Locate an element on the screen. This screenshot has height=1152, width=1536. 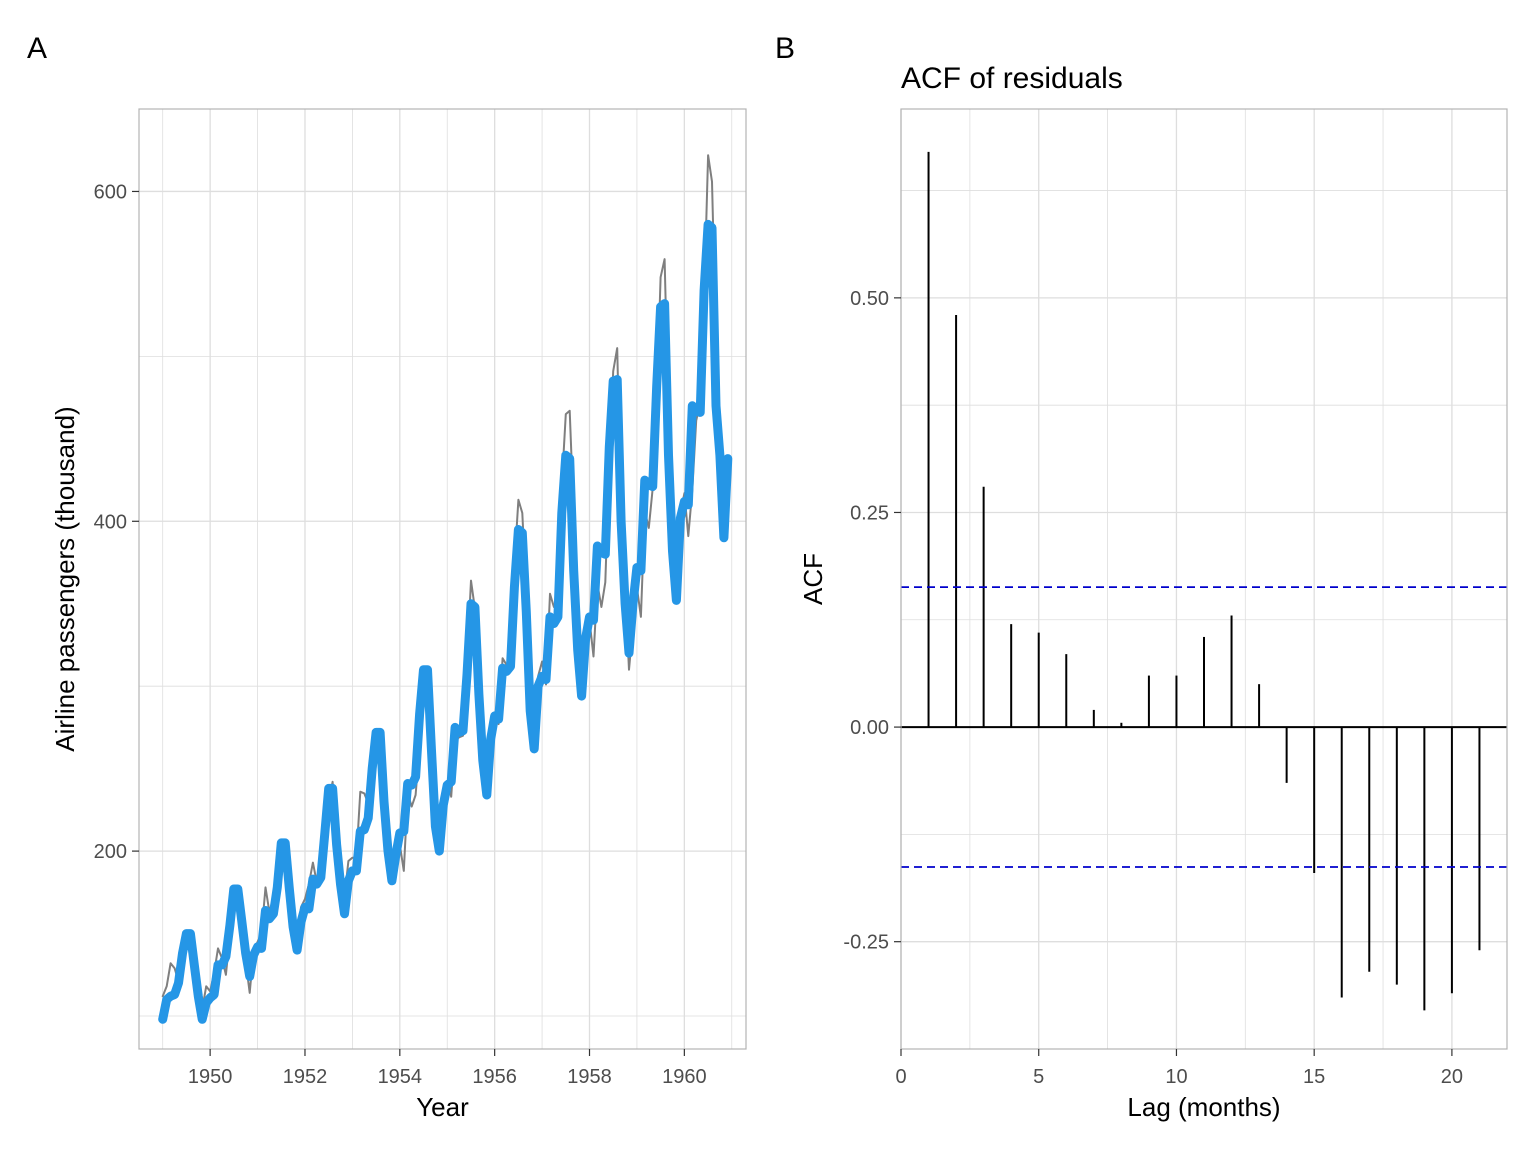
panel-a-label: A is located at coordinates (37, 48).